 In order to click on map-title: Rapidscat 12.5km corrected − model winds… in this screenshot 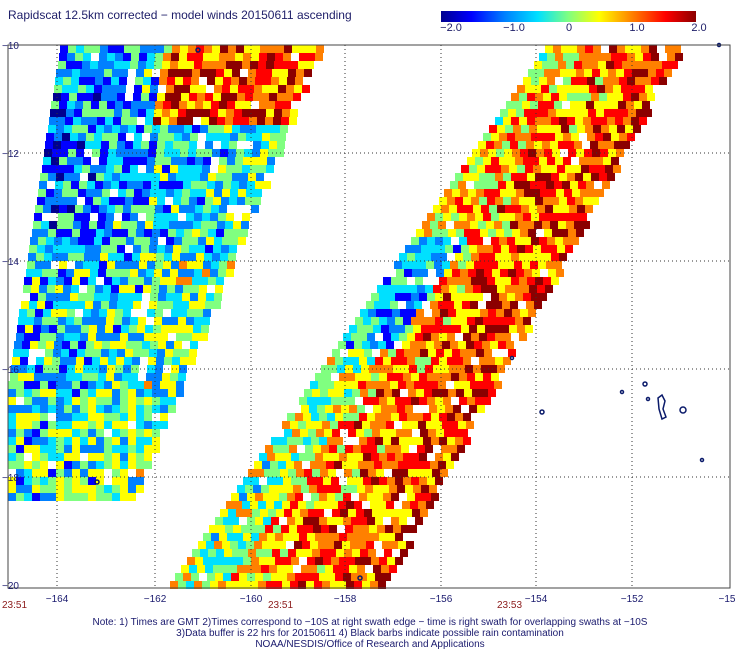, I will do `click(180, 15)`.